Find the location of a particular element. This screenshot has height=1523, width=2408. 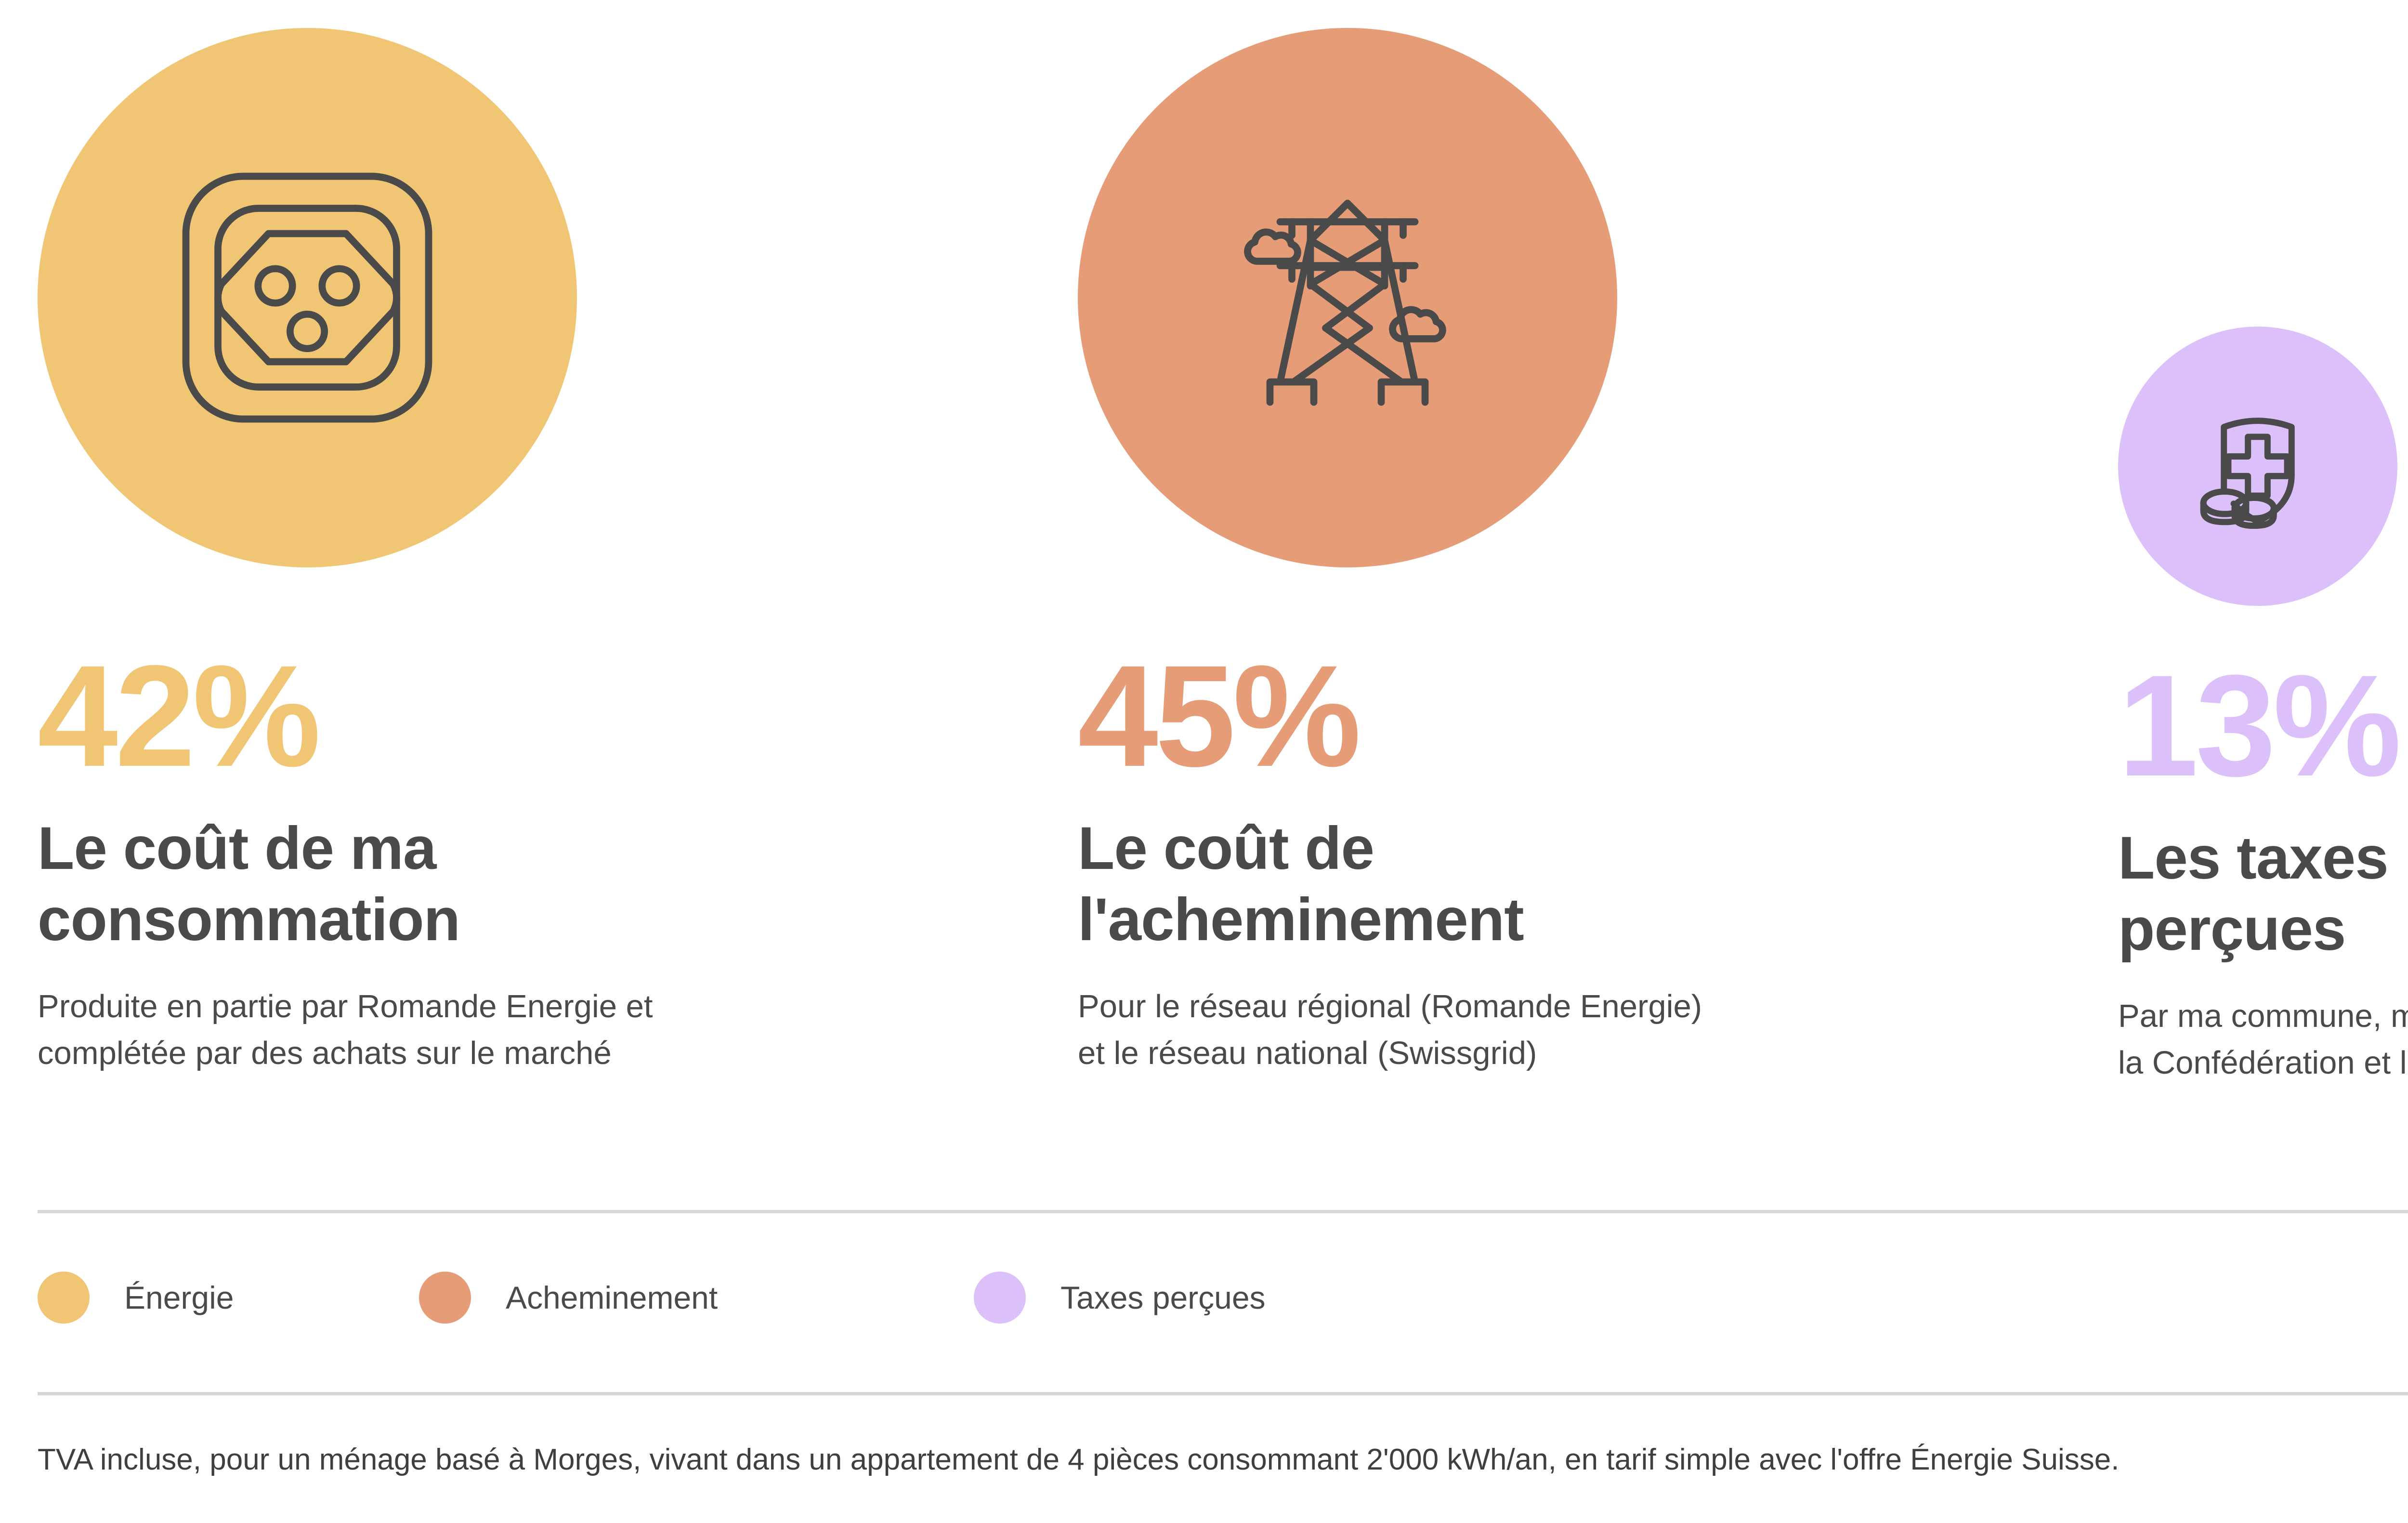

percent-value-transport: 45% is located at coordinates (1219, 716).